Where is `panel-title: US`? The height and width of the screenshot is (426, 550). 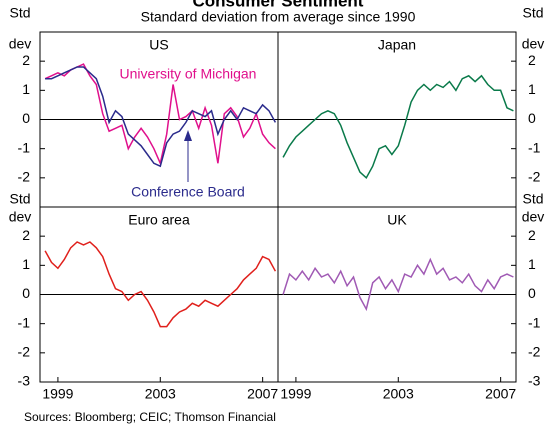
panel-title: US is located at coordinates (158, 45).